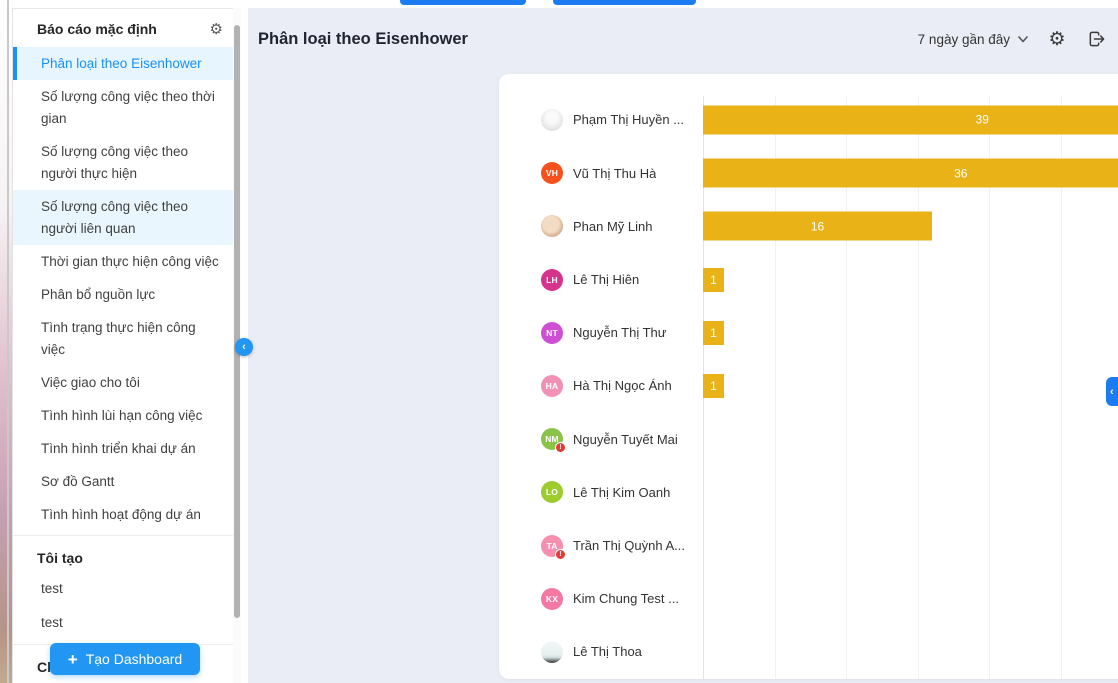 The height and width of the screenshot is (683, 1118). What do you see at coordinates (98, 294) in the screenshot?
I see `sidebar-report-item: Phân bổ nguồn lực` at bounding box center [98, 294].